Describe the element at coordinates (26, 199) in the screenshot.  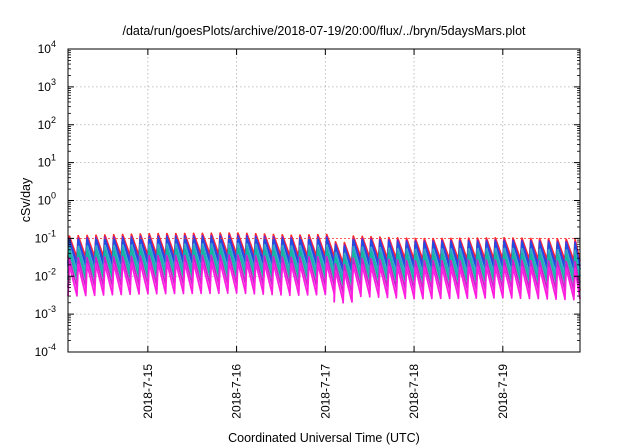
I see `y-axis-label: cSv/day` at that location.